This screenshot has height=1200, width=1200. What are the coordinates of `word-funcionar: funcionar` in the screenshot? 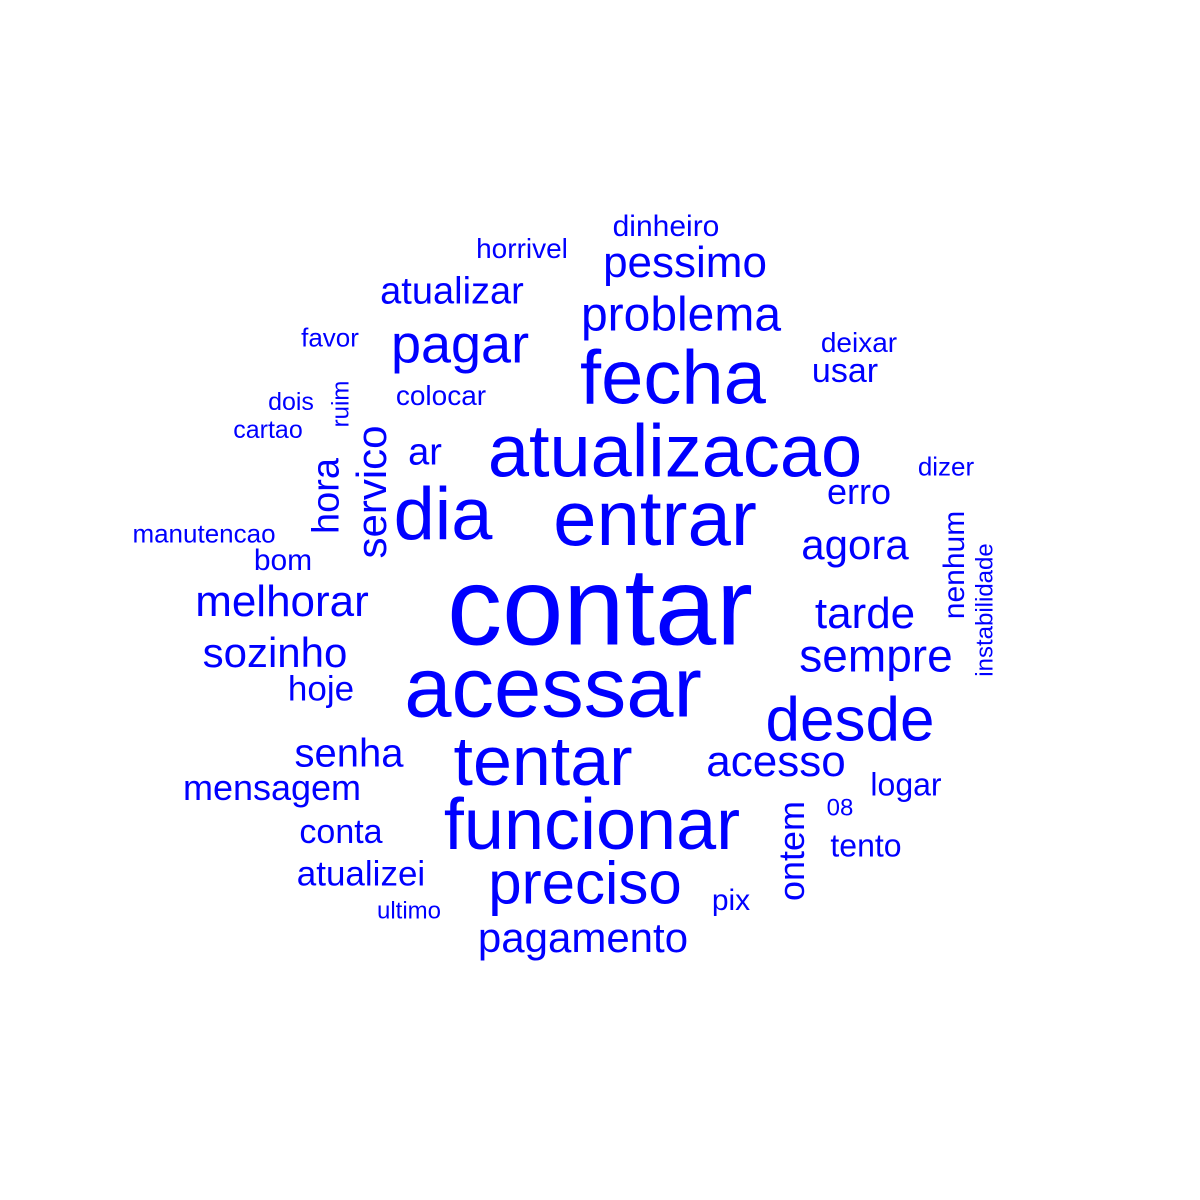 It's located at (592, 825).